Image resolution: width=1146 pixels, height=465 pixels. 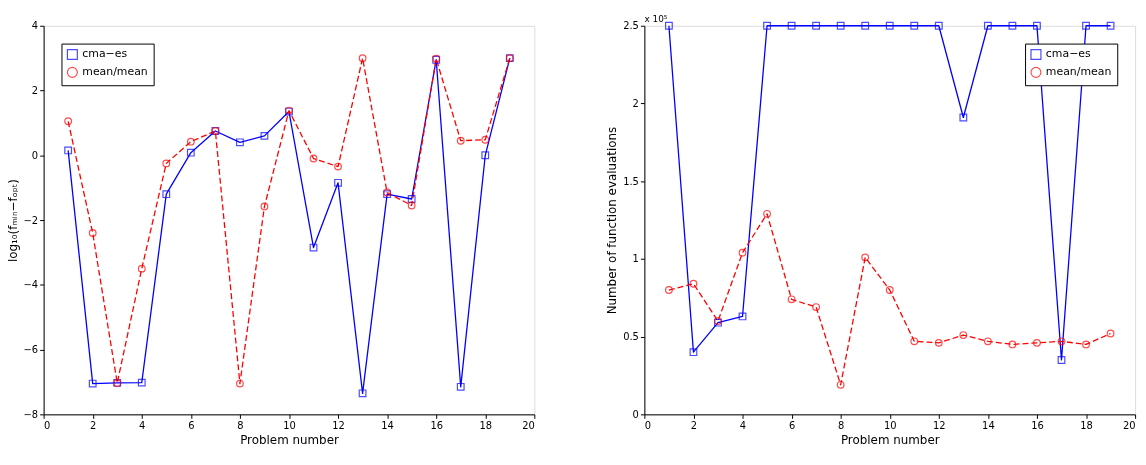 I want to click on y-tick-label: −2, so click(x=31, y=220).